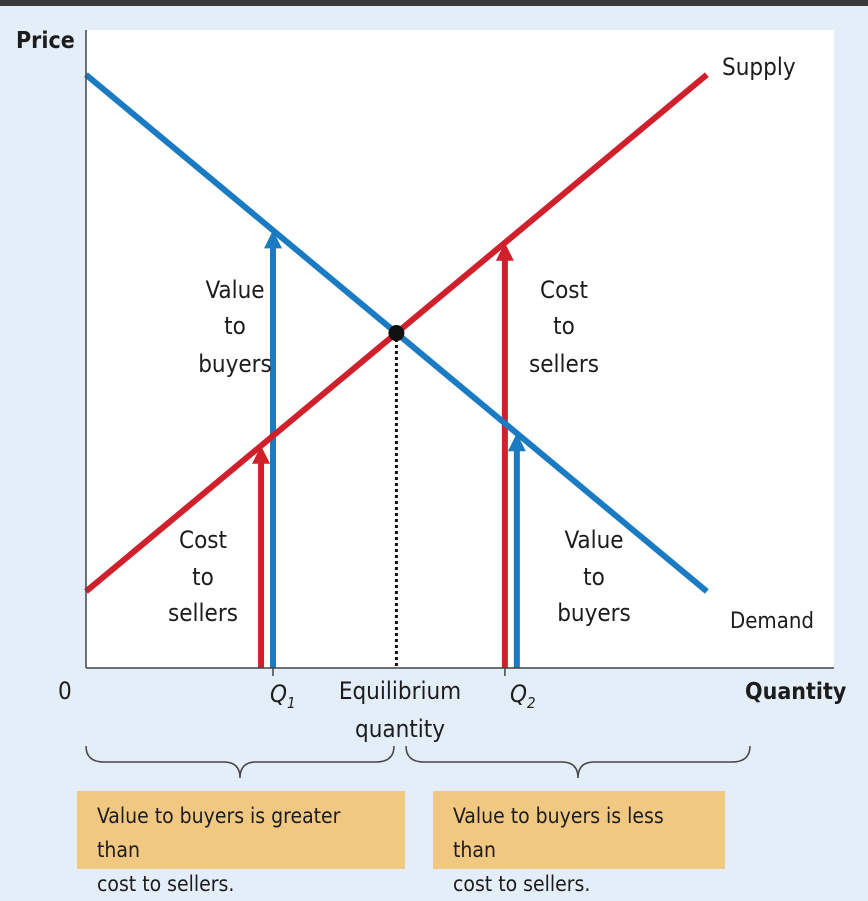  Describe the element at coordinates (166, 884) in the screenshot. I see `left-box-line2: cost to sellers.` at that location.